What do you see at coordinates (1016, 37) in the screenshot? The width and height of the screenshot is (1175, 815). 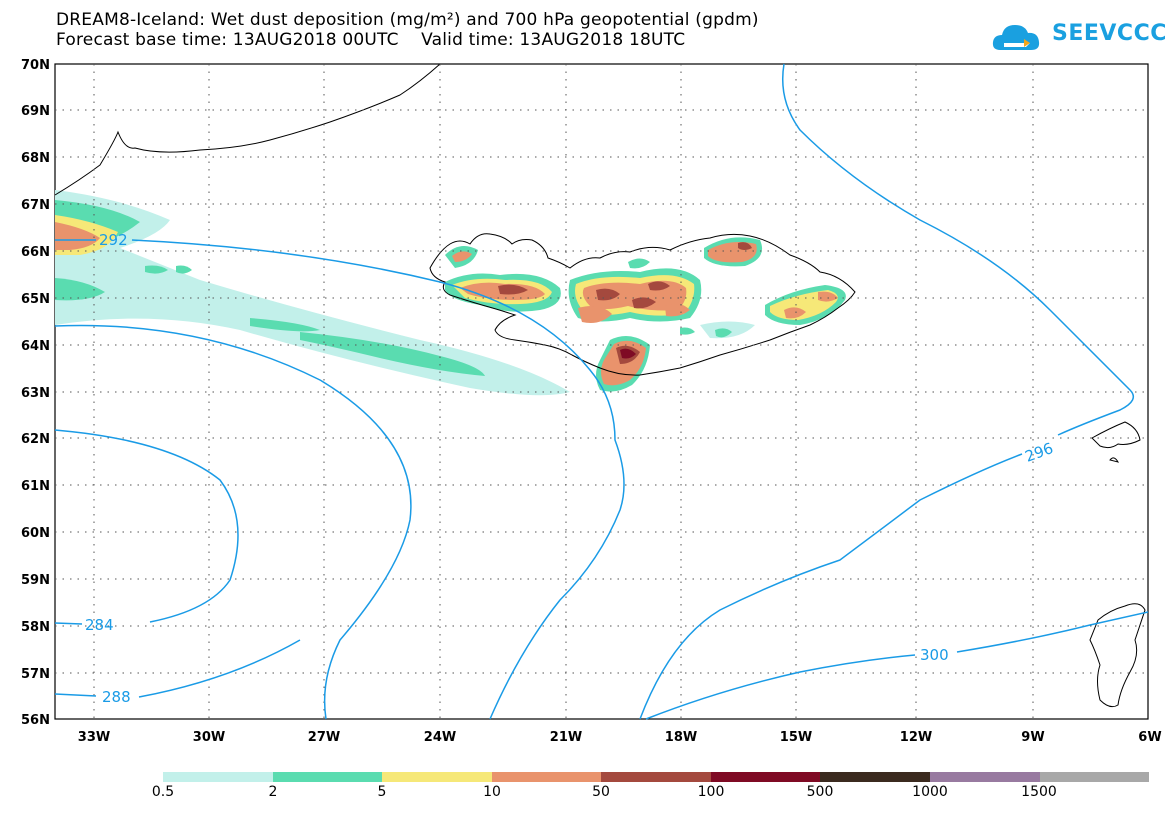 I see `cloud-icon` at bounding box center [1016, 37].